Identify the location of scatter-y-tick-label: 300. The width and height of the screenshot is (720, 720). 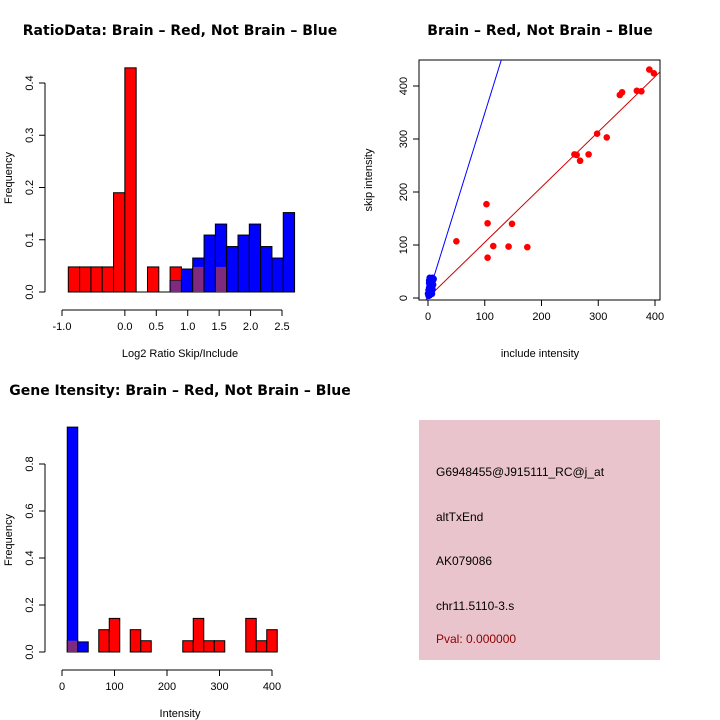
(404, 139).